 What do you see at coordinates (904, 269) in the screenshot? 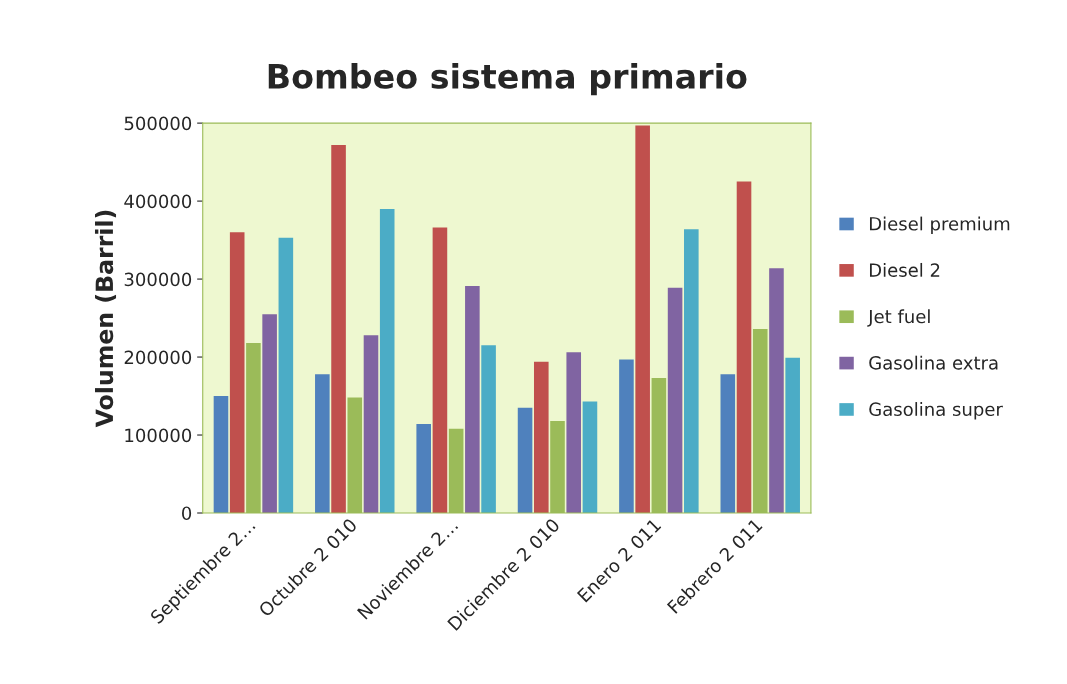
I see `legend-label: Diesel 2` at bounding box center [904, 269].